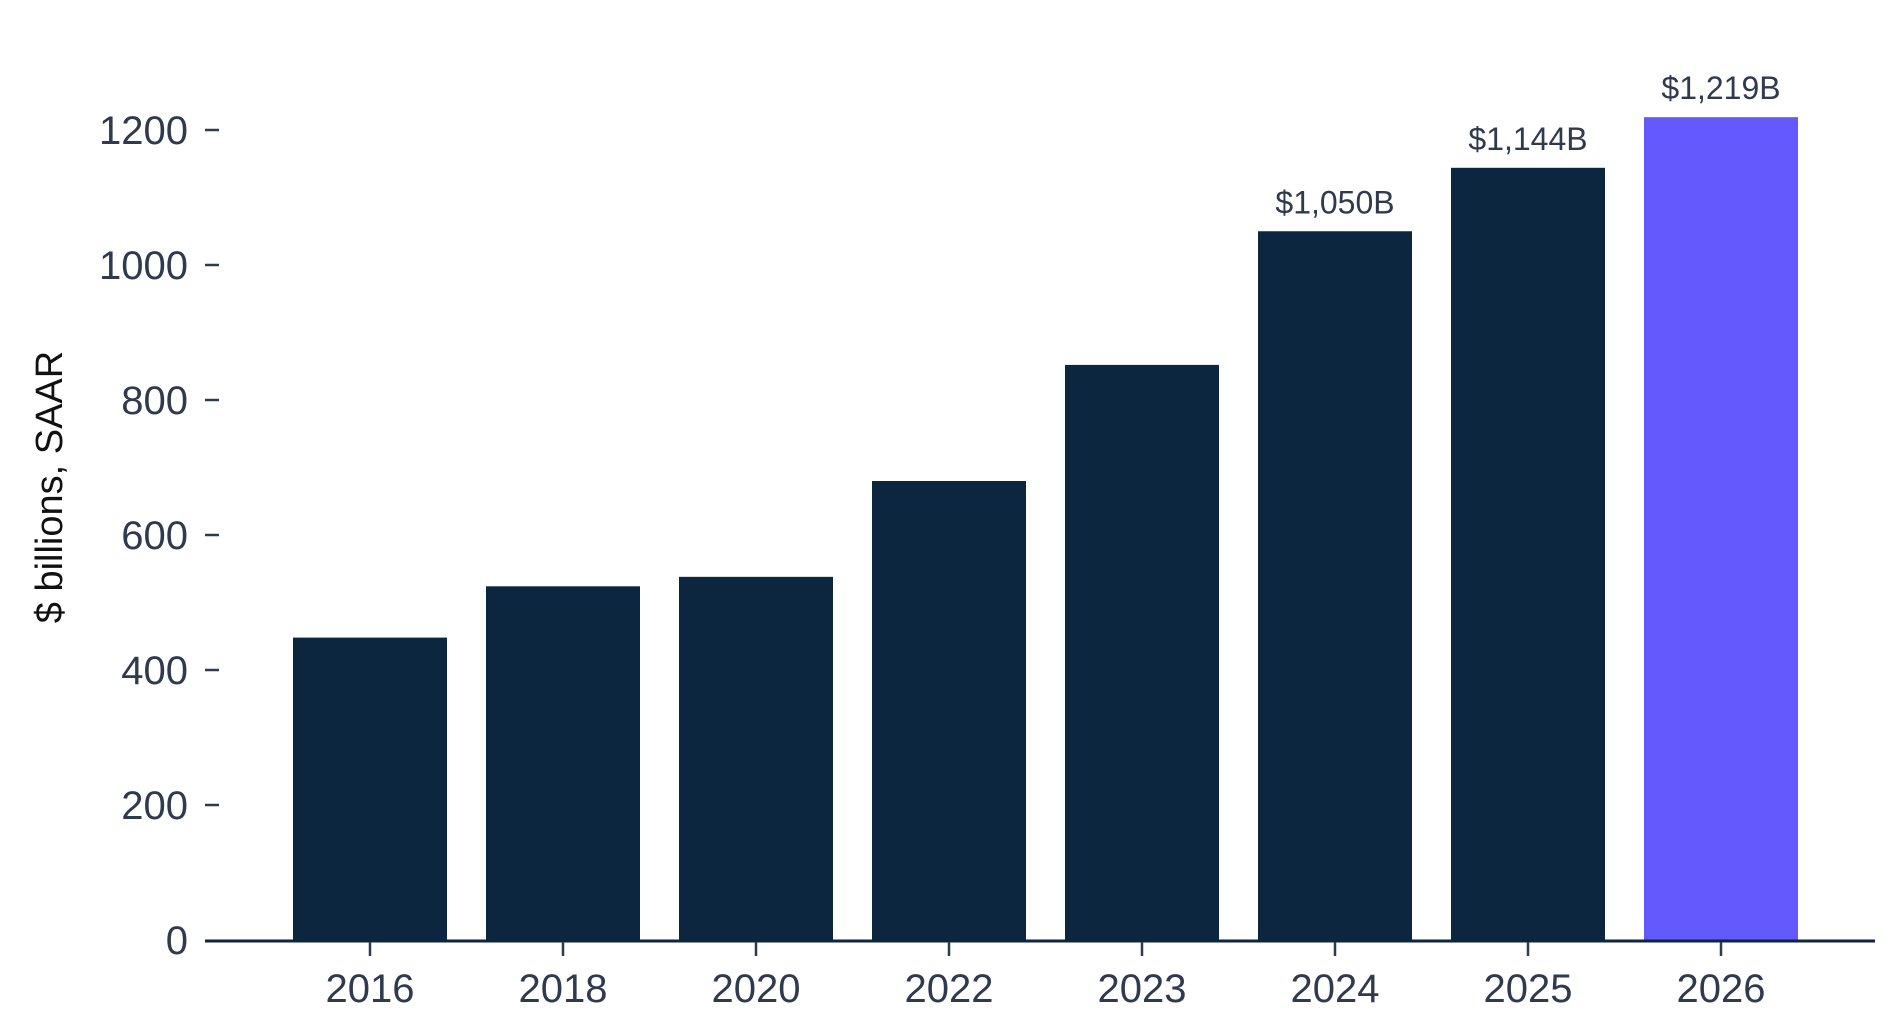  I want to click on data-label-2025: $1,144B, so click(1527, 139).